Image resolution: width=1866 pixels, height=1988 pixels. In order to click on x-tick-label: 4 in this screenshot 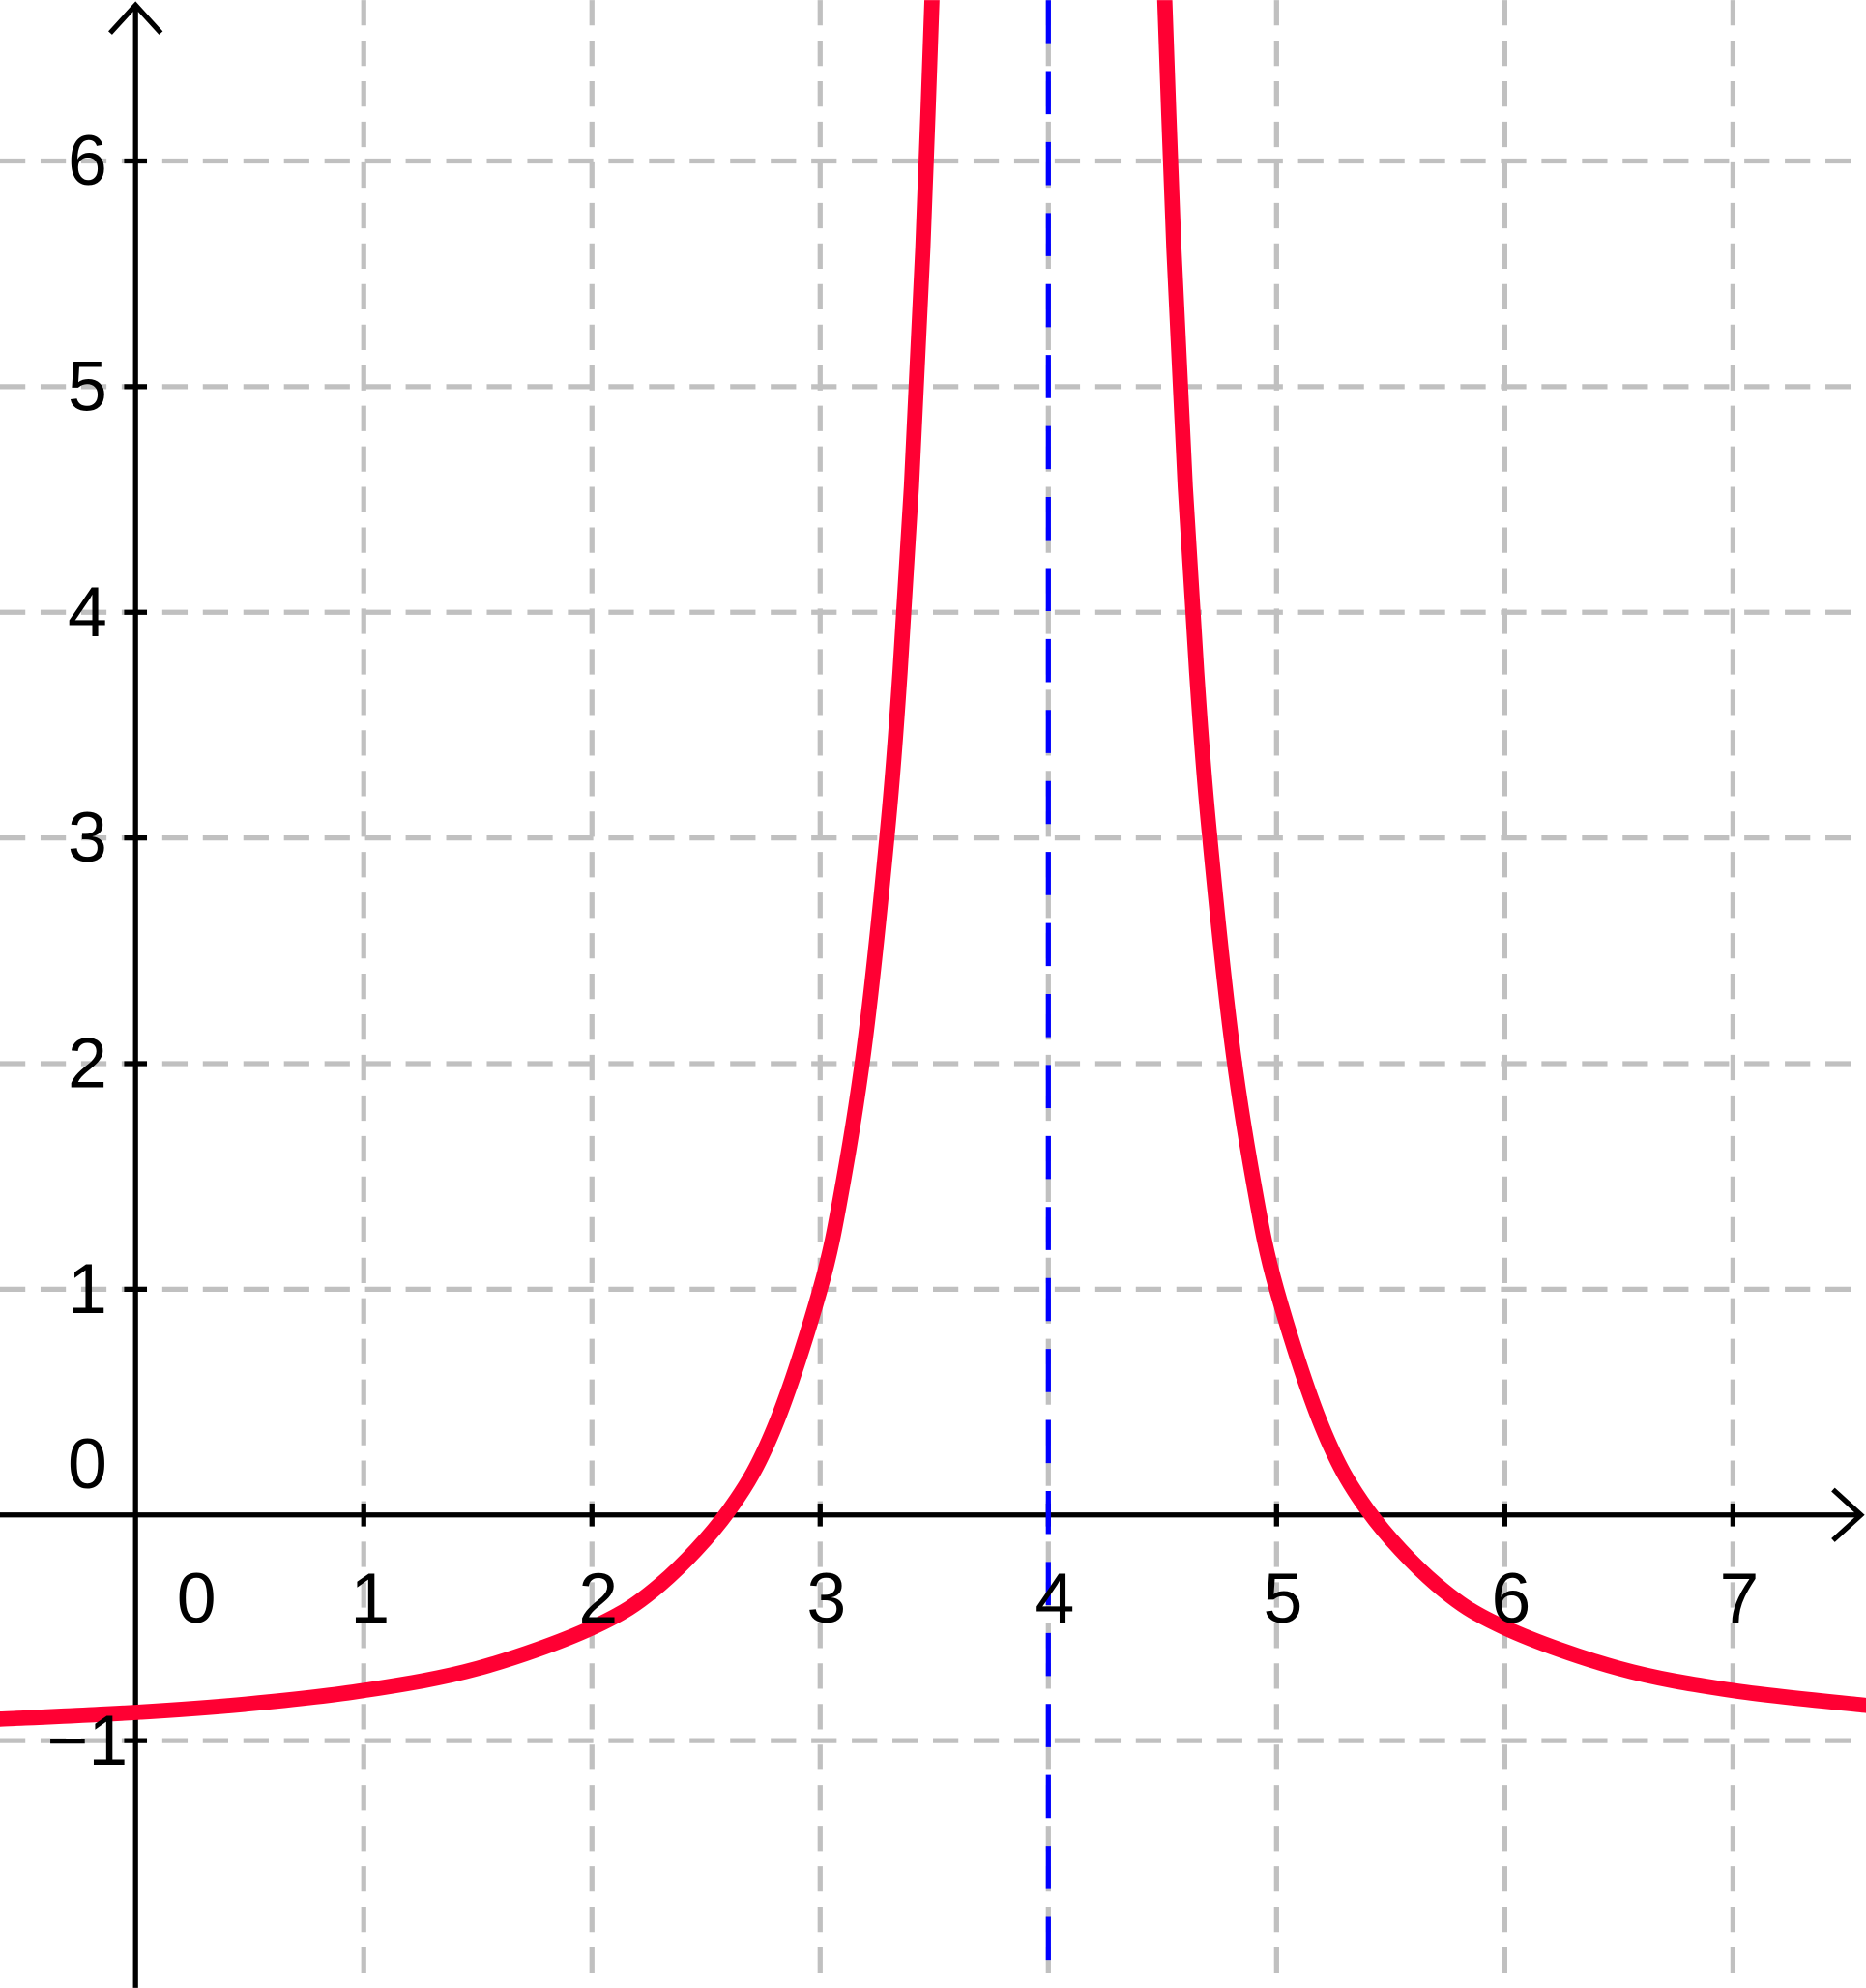, I will do `click(1055, 1598)`.